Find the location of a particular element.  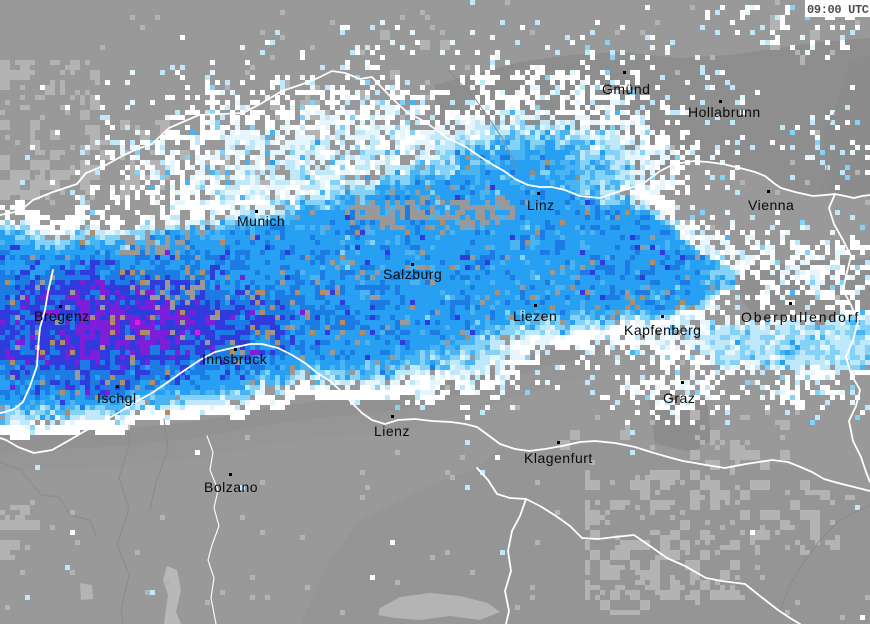

svg-text: Hollabrunn is located at coordinates (724, 112).